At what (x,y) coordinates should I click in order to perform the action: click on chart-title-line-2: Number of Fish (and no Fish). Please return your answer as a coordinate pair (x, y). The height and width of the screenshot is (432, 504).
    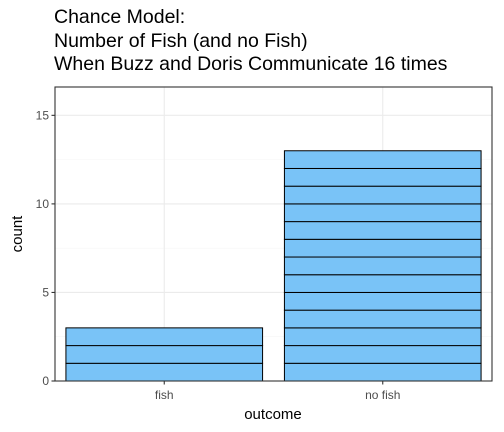
    Looking at the image, I should click on (181, 40).